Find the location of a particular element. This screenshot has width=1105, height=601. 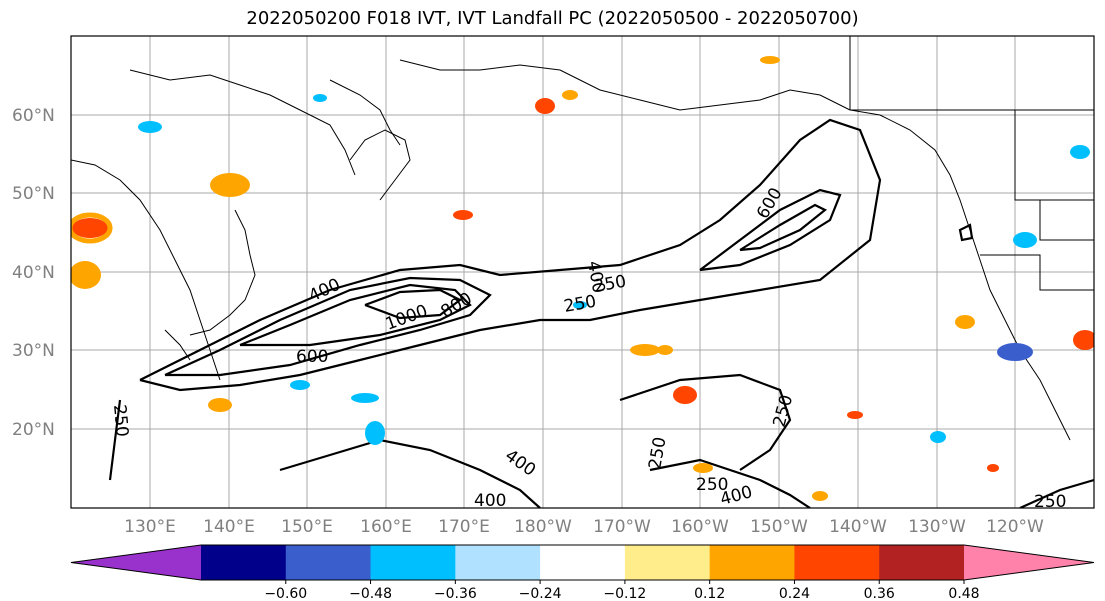

contour-label: 600 is located at coordinates (312, 357).